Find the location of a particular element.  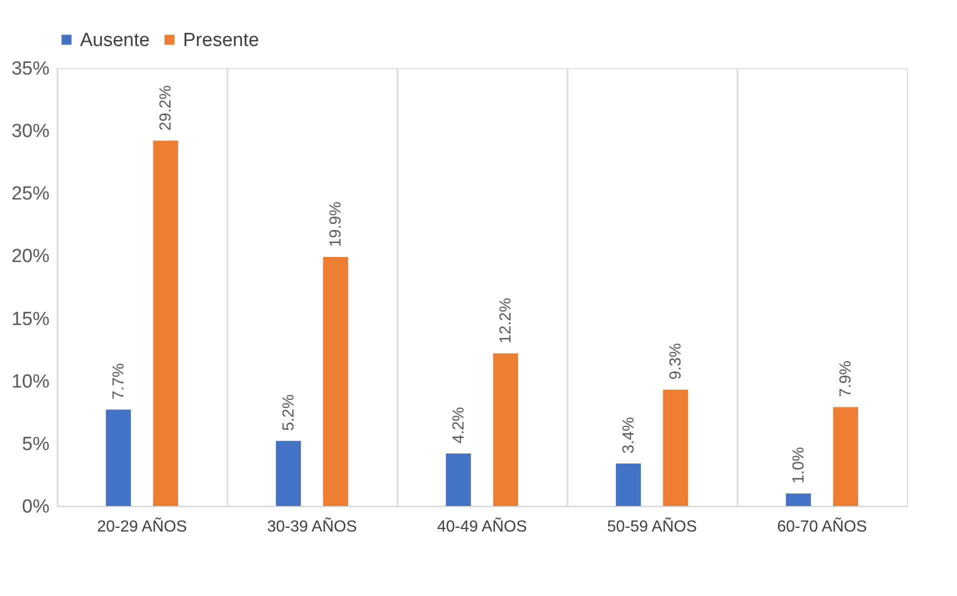

data-label: 7.9% is located at coordinates (846, 379).